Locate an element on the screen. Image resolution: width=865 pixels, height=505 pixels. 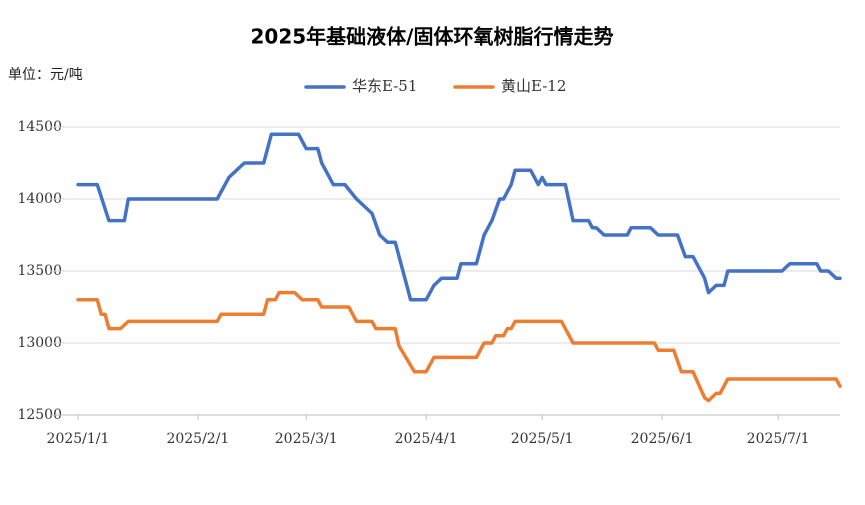
y-tick-label: 12500 is located at coordinates (39, 415).